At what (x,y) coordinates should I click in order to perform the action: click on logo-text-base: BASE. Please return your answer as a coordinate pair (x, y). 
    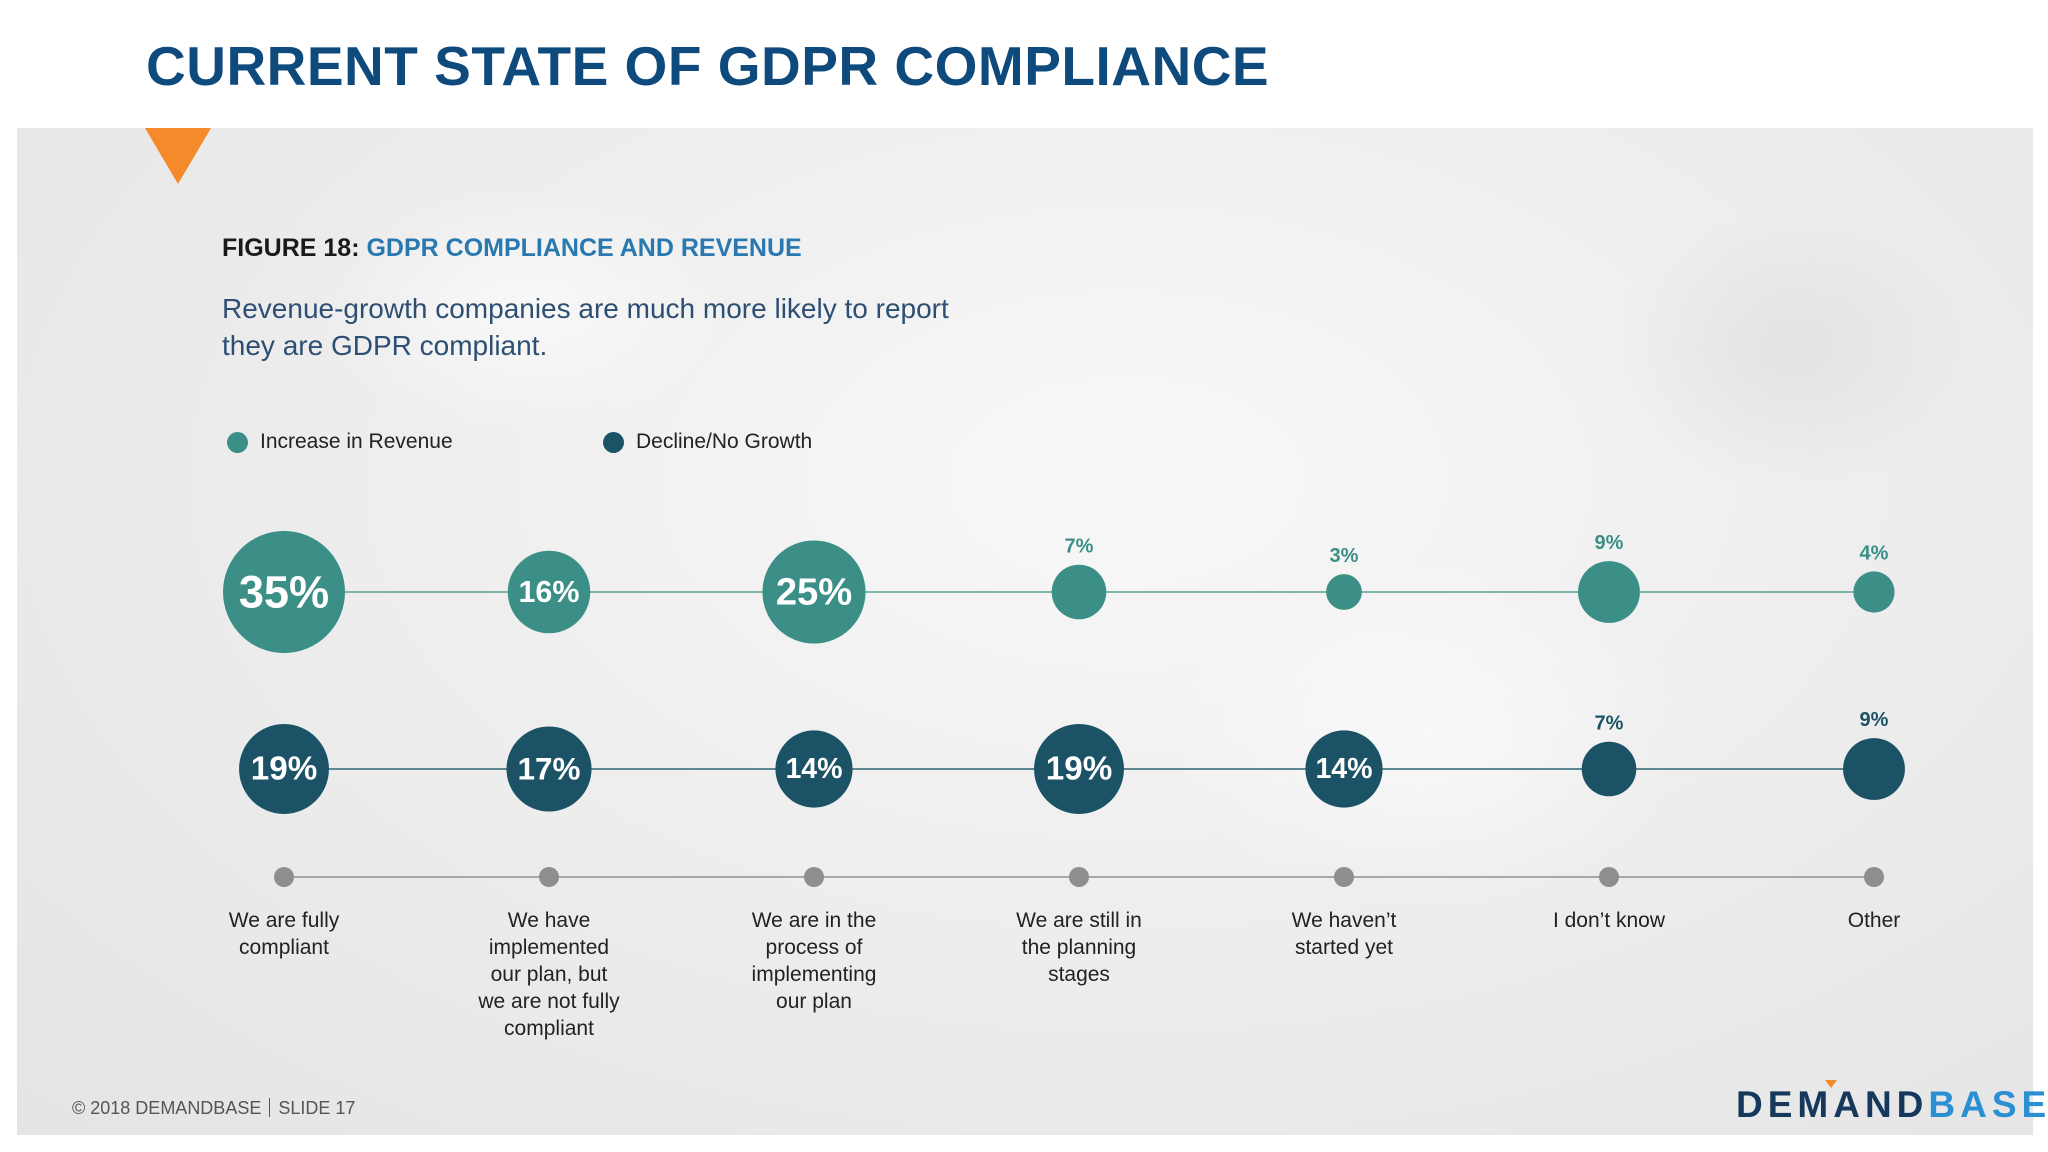
    Looking at the image, I should click on (1988, 1104).